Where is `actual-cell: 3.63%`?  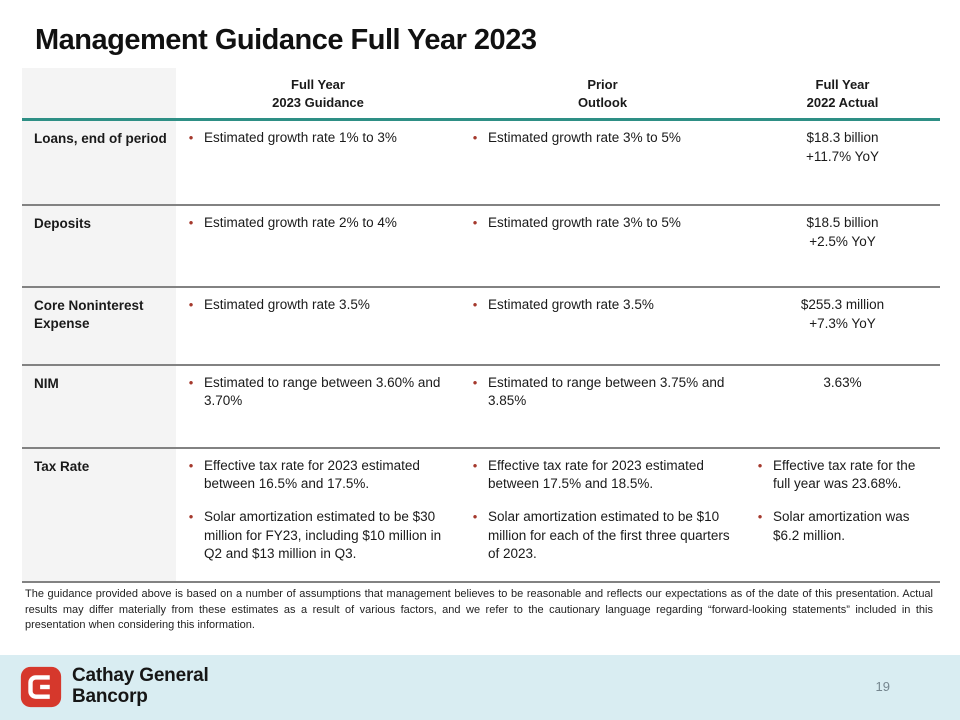 actual-cell: 3.63% is located at coordinates (842, 382).